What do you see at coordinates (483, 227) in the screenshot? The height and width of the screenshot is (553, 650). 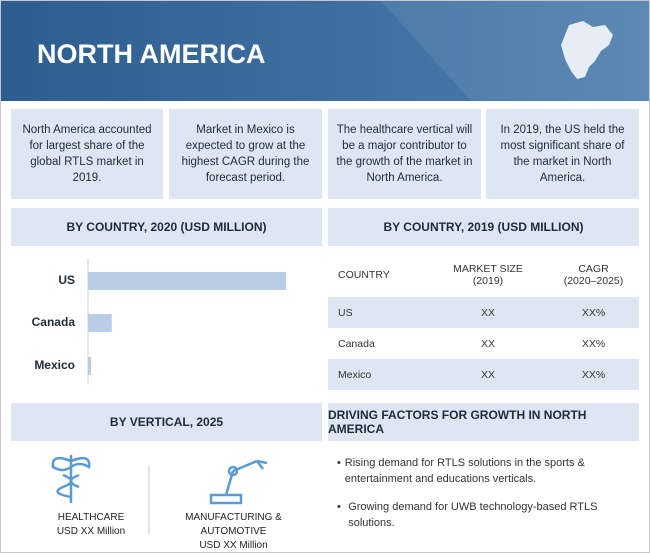 I see `section-title: BY COUNTRY, 2019 (USD MILLION)` at bounding box center [483, 227].